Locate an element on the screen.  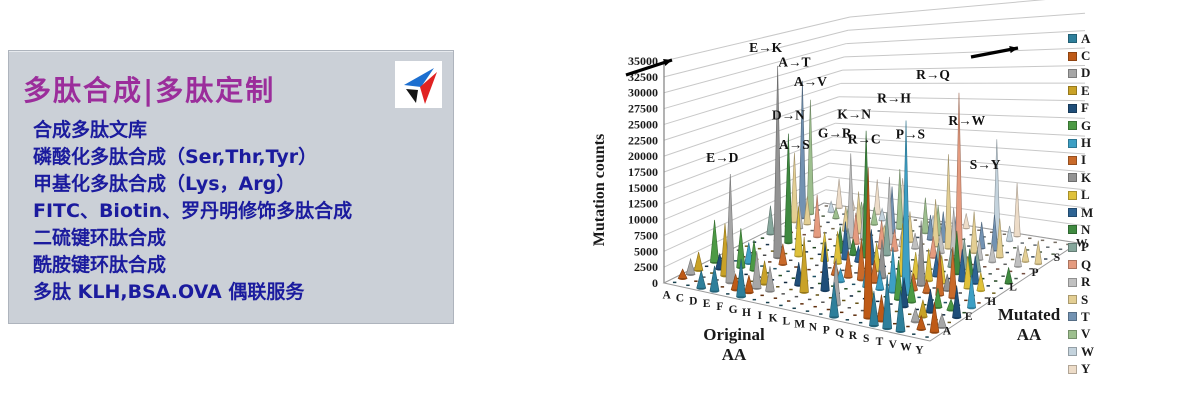
legend-item-H: H is located at coordinates (1128, 142).